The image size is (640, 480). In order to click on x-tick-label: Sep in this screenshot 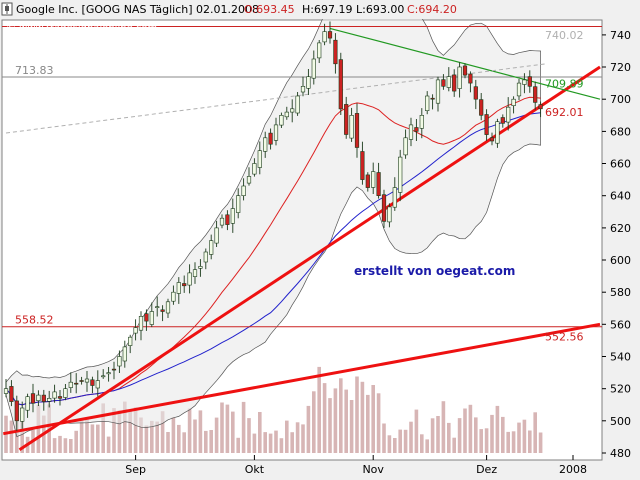, I will do `click(135, 469)`.